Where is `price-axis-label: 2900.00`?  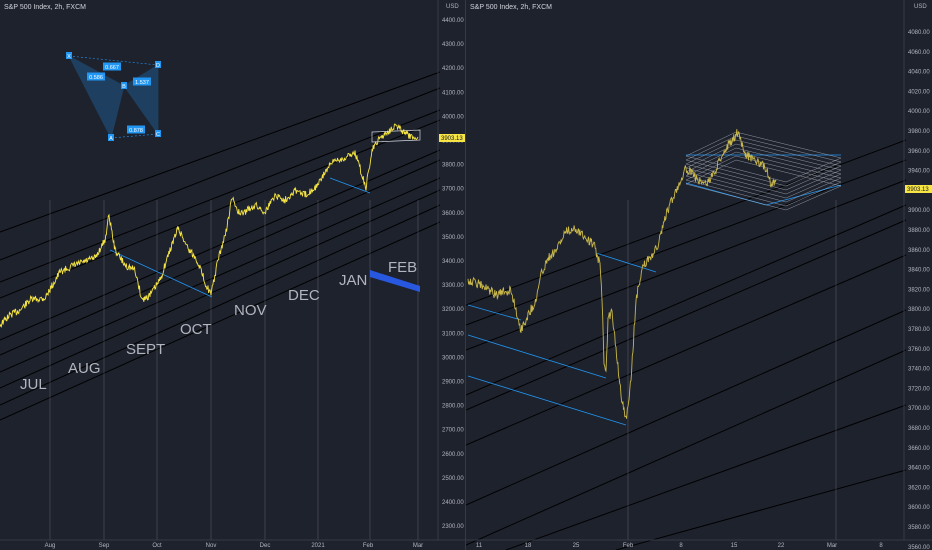 price-axis-label: 2900.00 is located at coordinates (453, 383).